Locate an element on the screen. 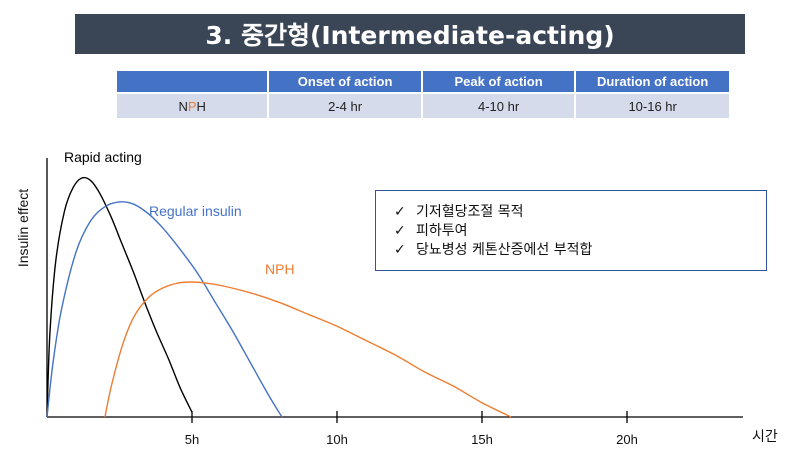  x-tick-label: 10h is located at coordinates (337, 439).